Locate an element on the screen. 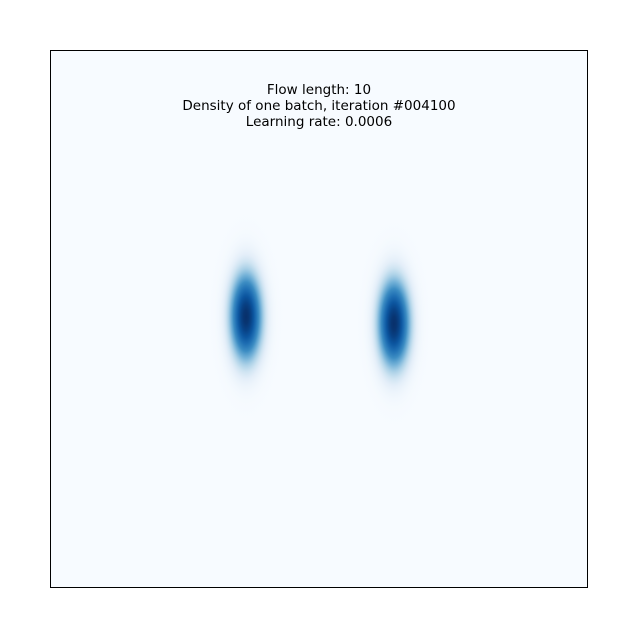 The width and height of the screenshot is (639, 639). title-learning-rate: Learning rate: 0.0006 is located at coordinates (319, 122).